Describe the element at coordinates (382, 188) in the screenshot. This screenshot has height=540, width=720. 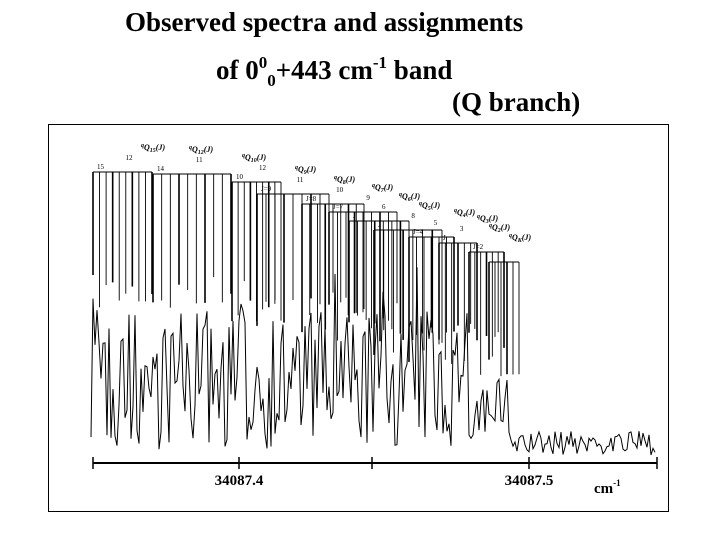
I see `branch-label: qQ7(J)` at that location.